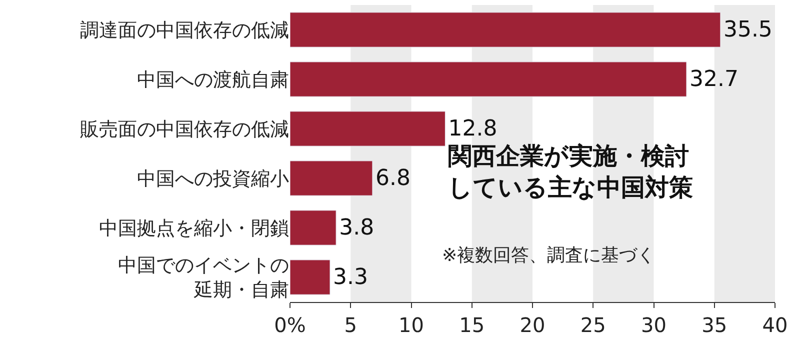 This screenshot has width=800, height=342. Describe the element at coordinates (472, 325) in the screenshot. I see `x-tick-label: 15` at that location.